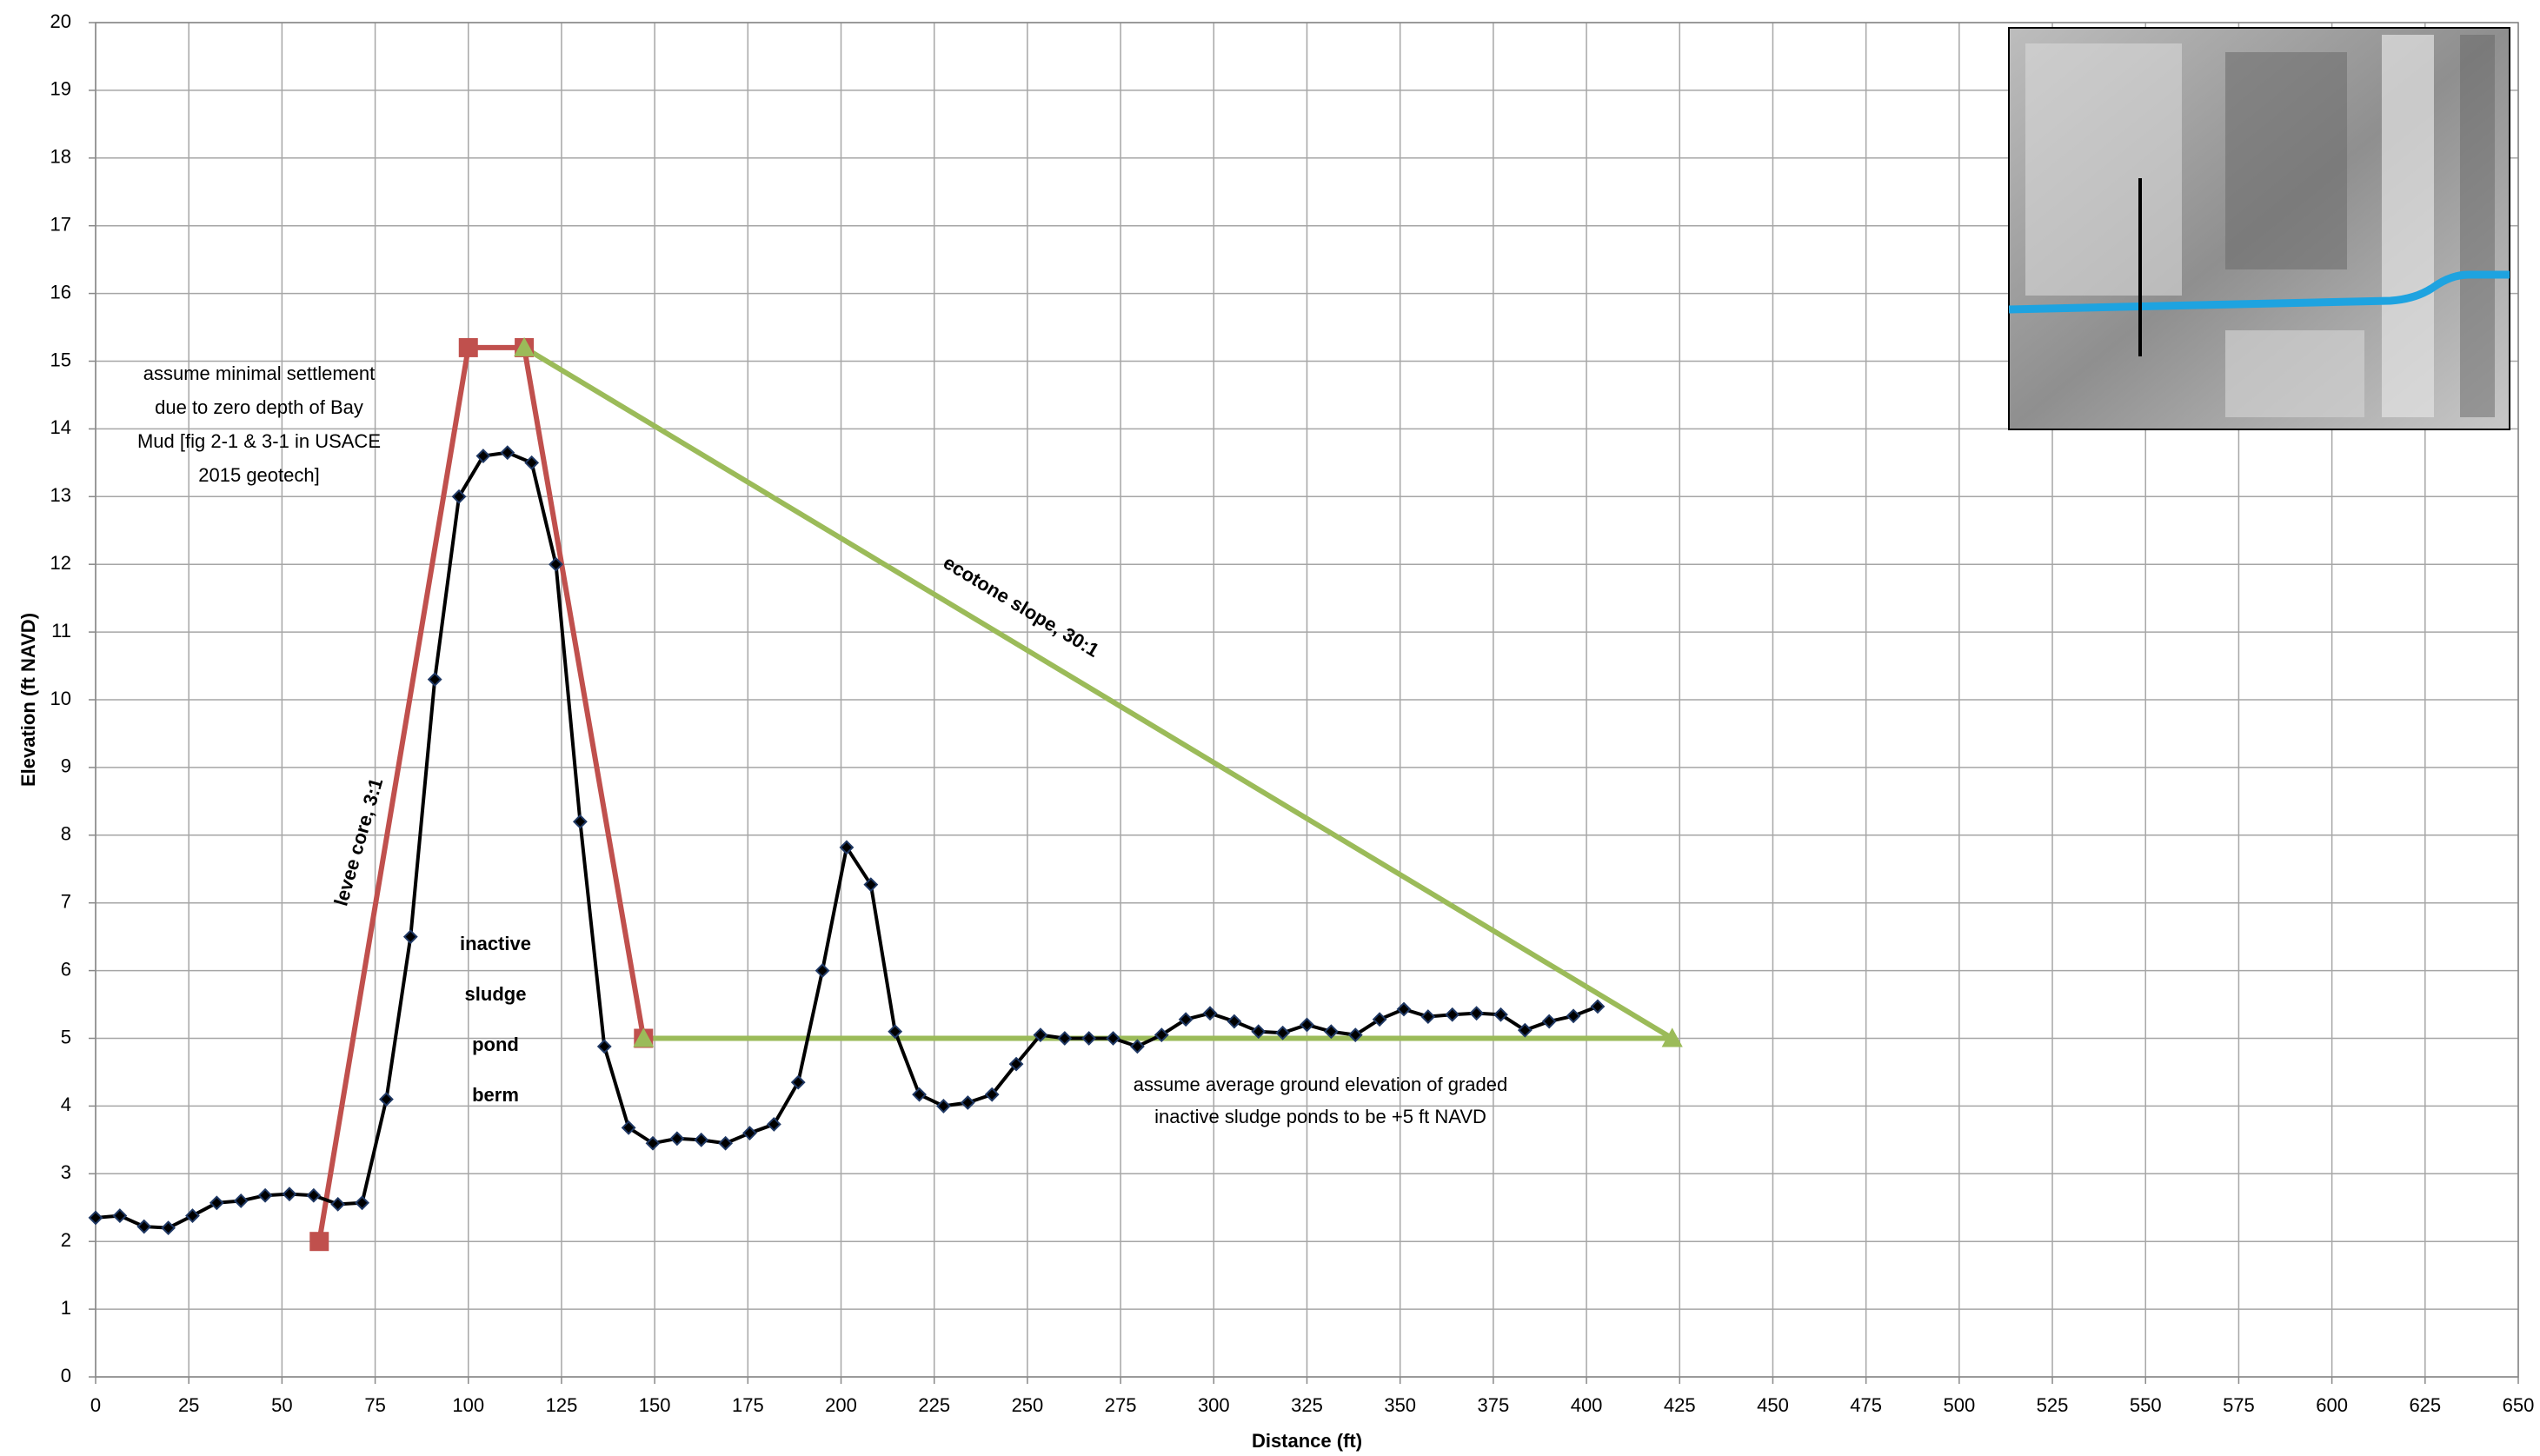 This screenshot has width=2540, height=1456. Describe the element at coordinates (841, 1405) in the screenshot. I see `x-tick-label: 200` at that location.